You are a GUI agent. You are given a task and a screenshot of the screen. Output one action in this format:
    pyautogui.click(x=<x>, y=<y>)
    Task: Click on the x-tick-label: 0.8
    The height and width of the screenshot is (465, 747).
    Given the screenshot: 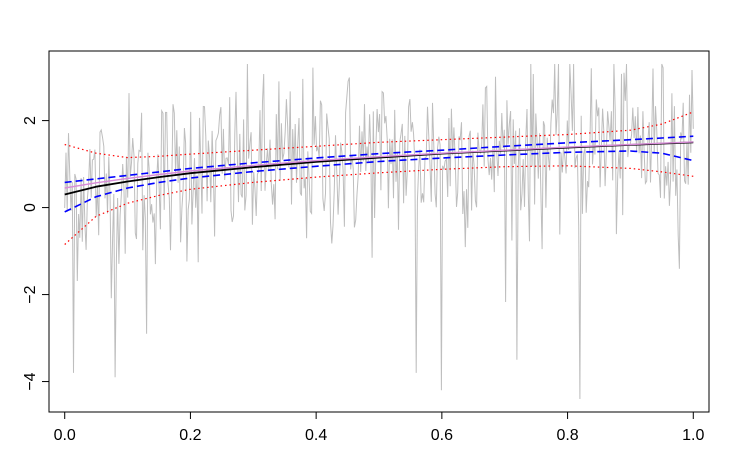 What is the action you would take?
    pyautogui.click(x=567, y=435)
    